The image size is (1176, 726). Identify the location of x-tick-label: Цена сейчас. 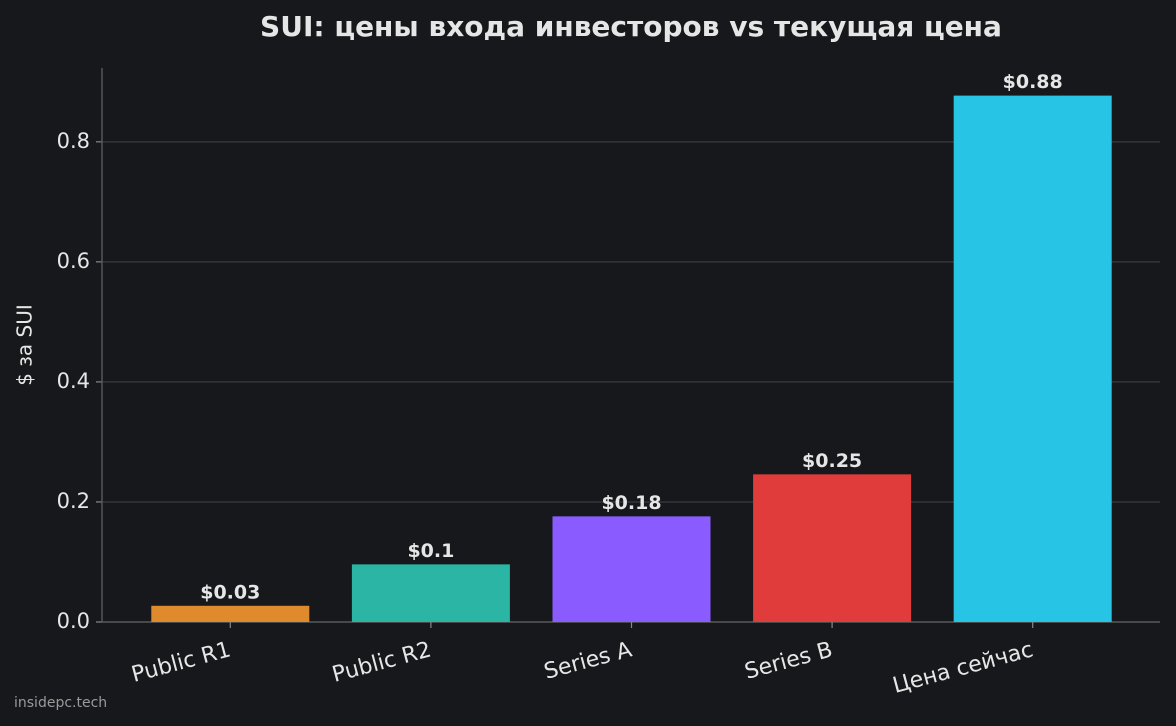
(963, 667).